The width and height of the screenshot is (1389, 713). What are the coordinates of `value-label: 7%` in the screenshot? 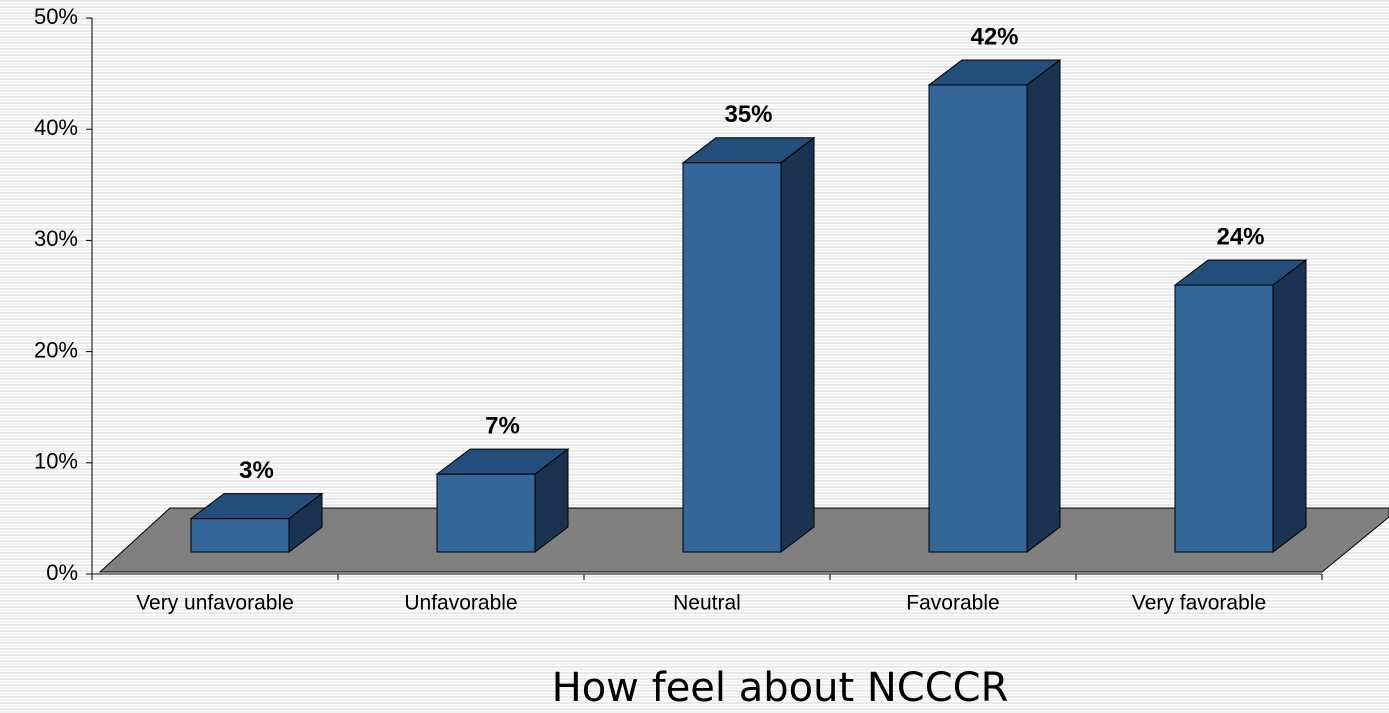 It's located at (502, 426).